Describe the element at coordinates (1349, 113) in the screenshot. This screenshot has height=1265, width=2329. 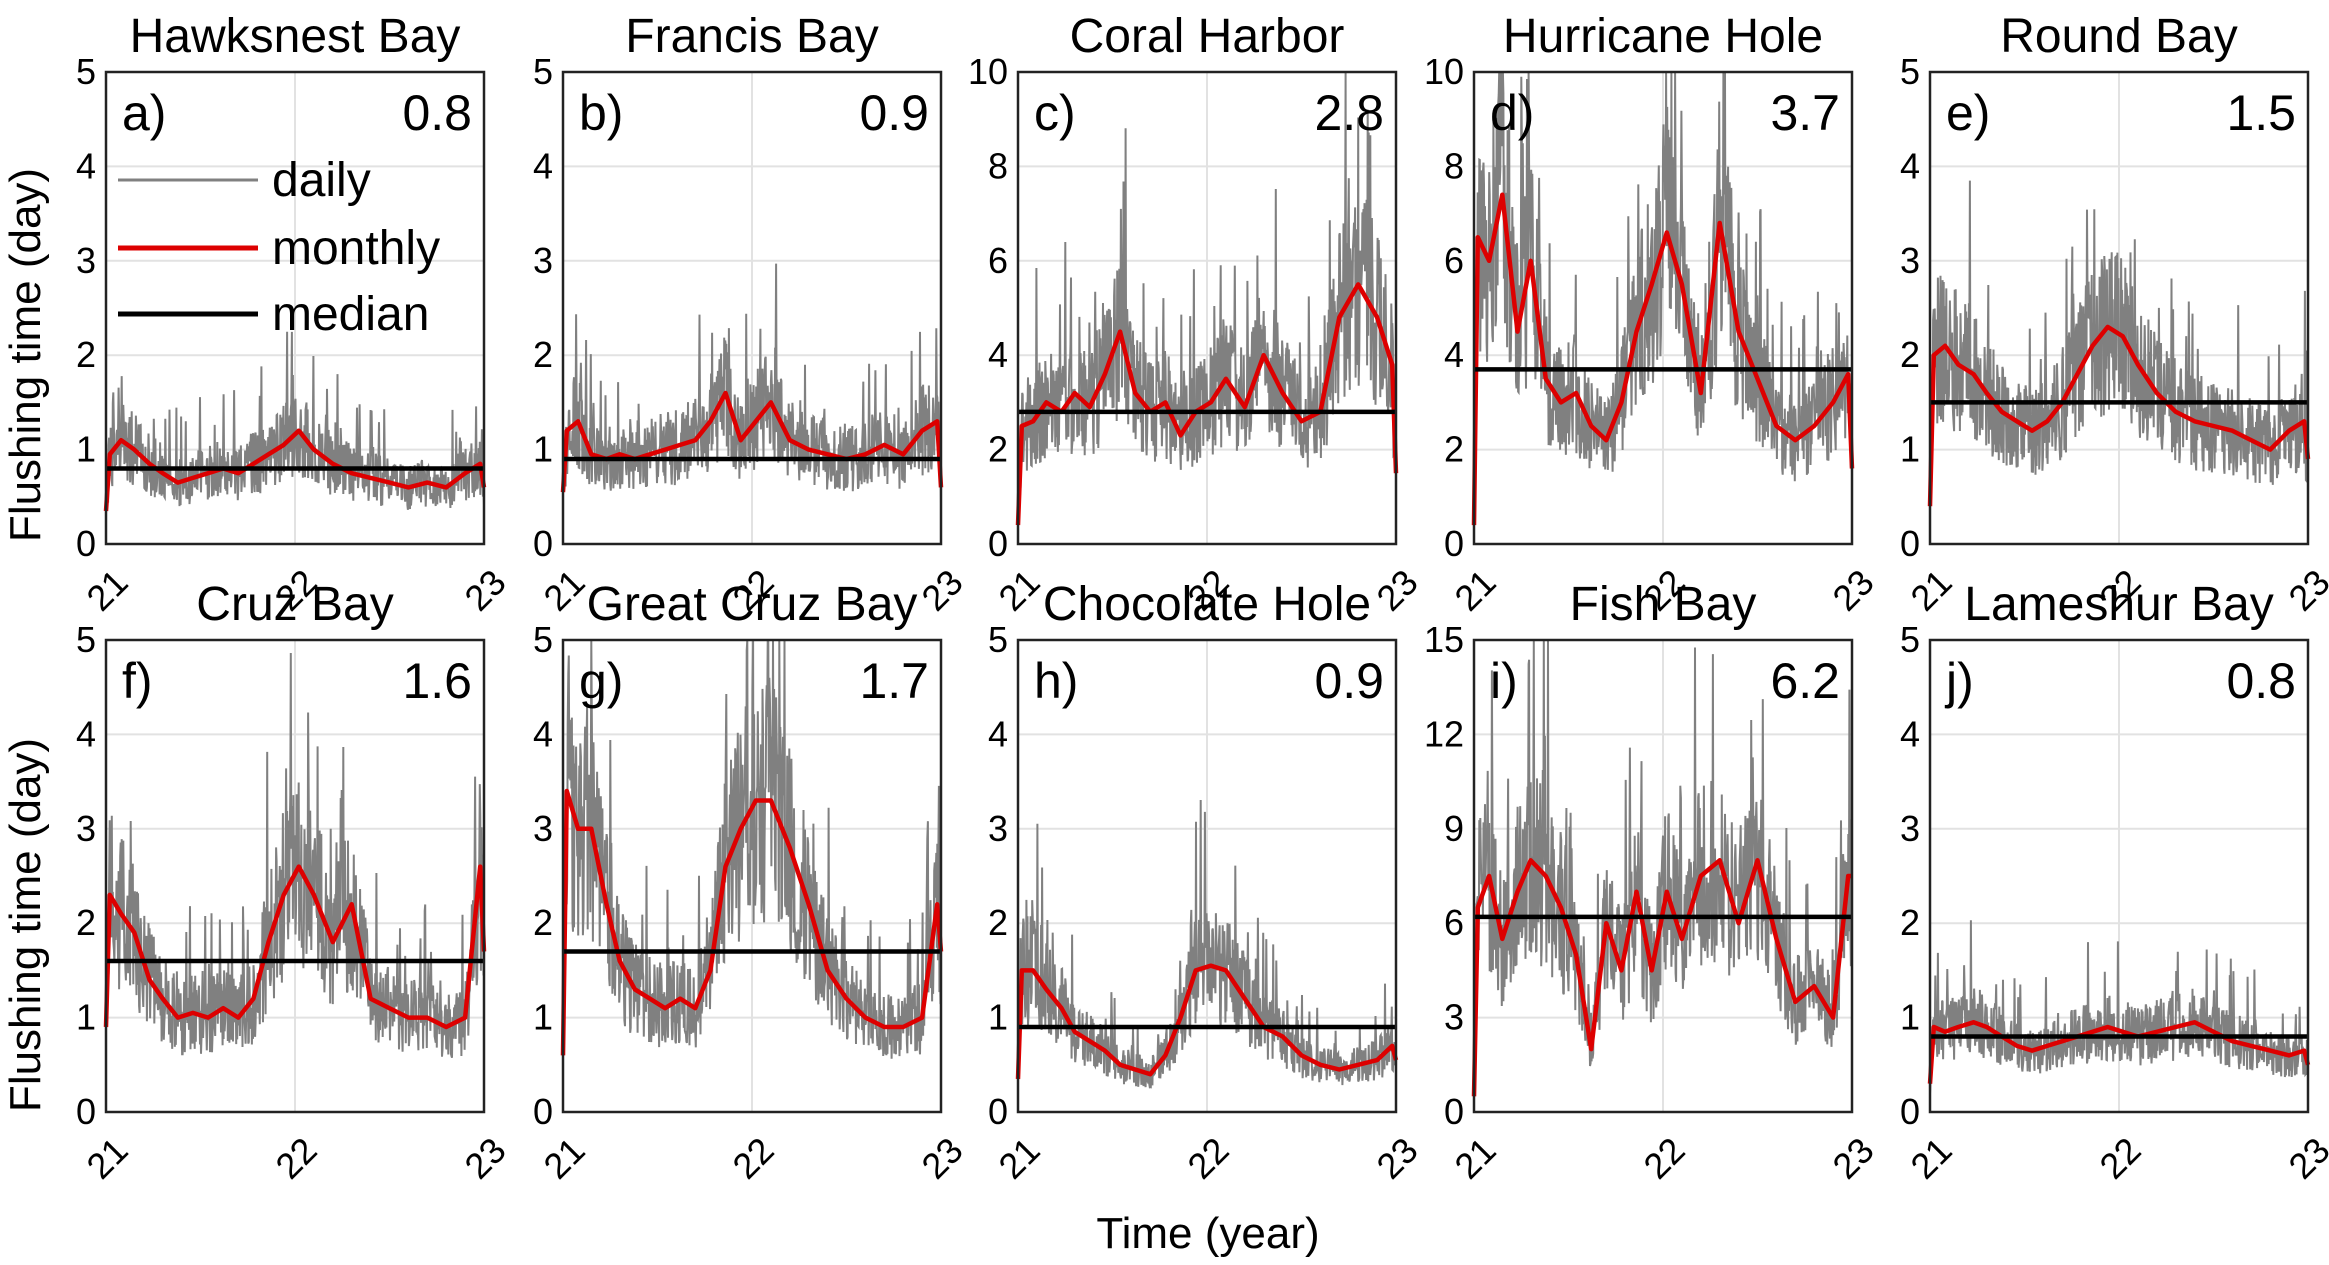
I see `median-value-label: 2.8` at that location.